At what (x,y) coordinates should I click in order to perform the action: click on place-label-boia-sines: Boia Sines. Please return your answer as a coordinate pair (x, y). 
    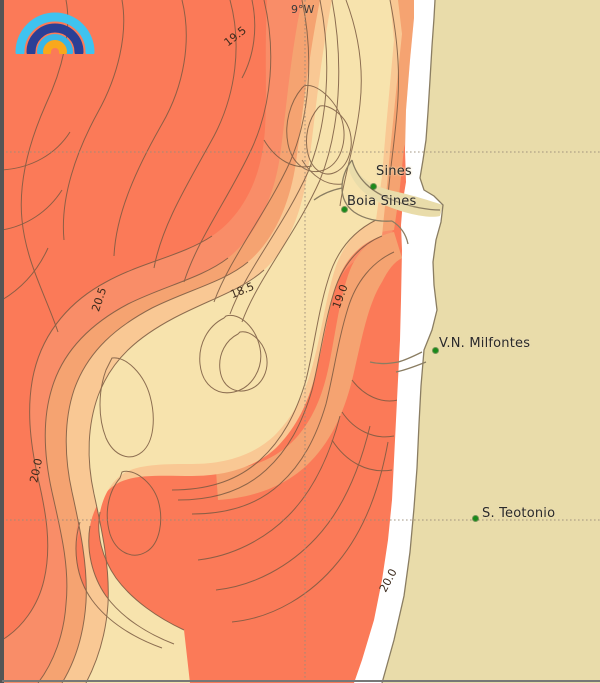
    Looking at the image, I should click on (382, 201).